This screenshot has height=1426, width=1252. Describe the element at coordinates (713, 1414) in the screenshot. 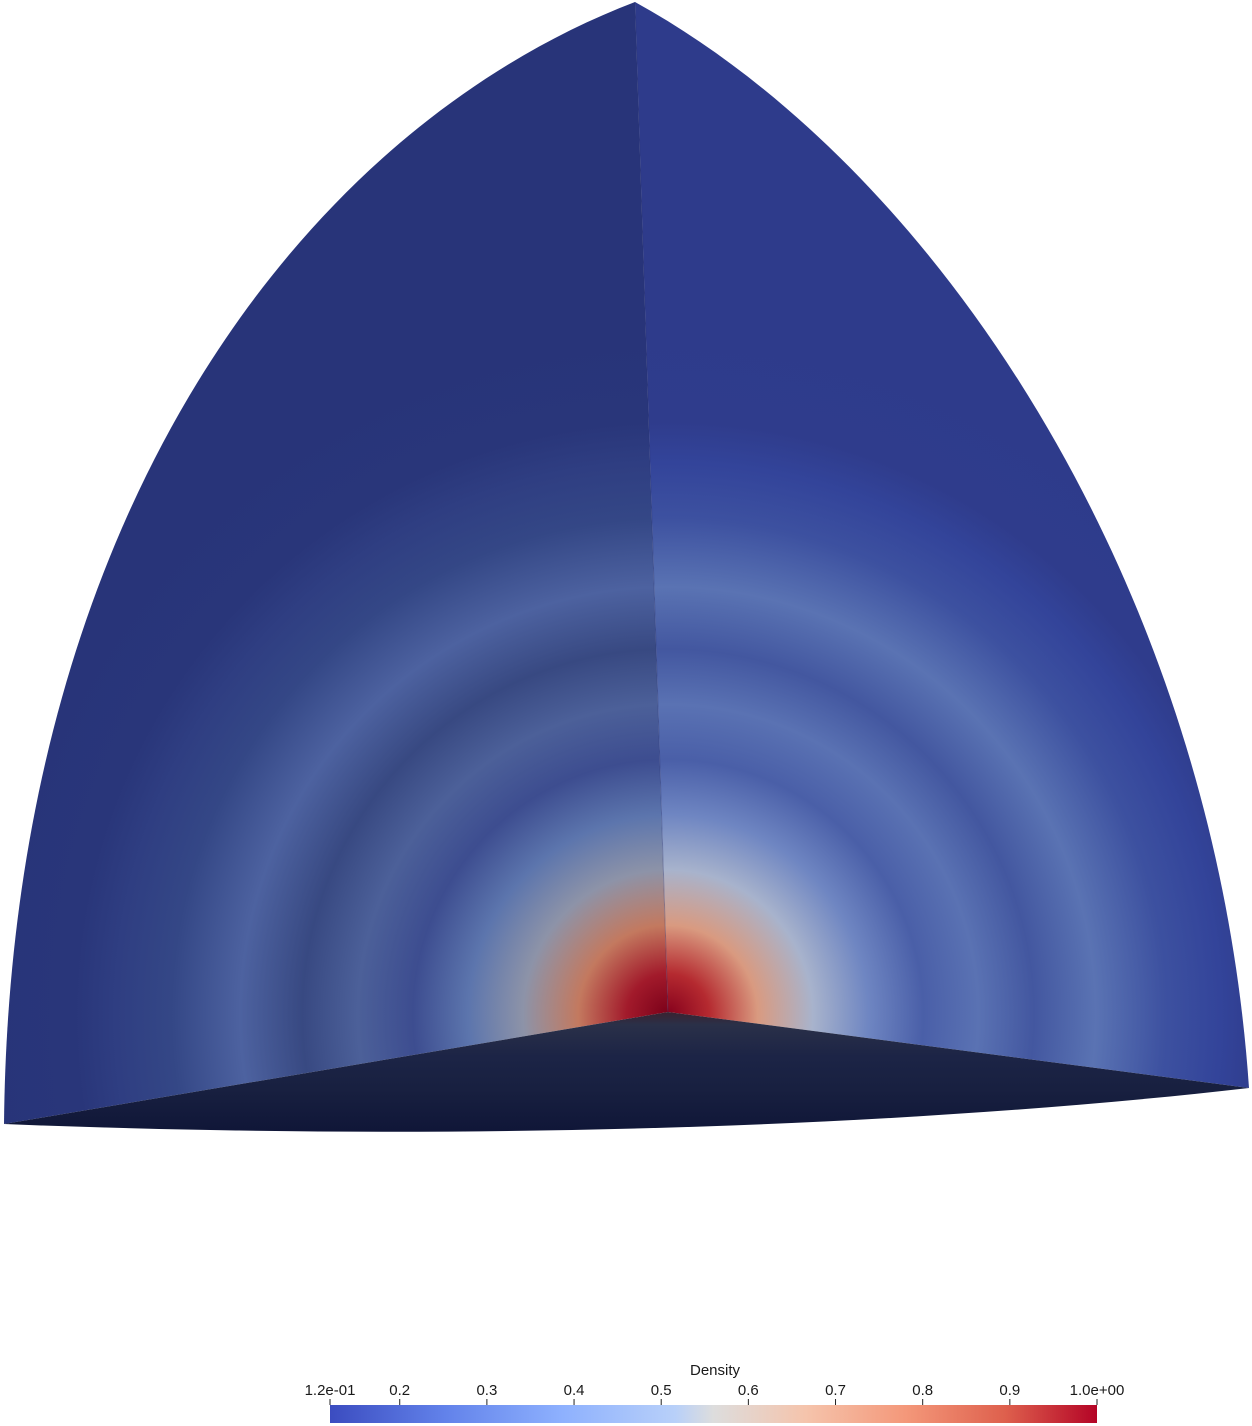

I see `colorbar-gradient` at that location.